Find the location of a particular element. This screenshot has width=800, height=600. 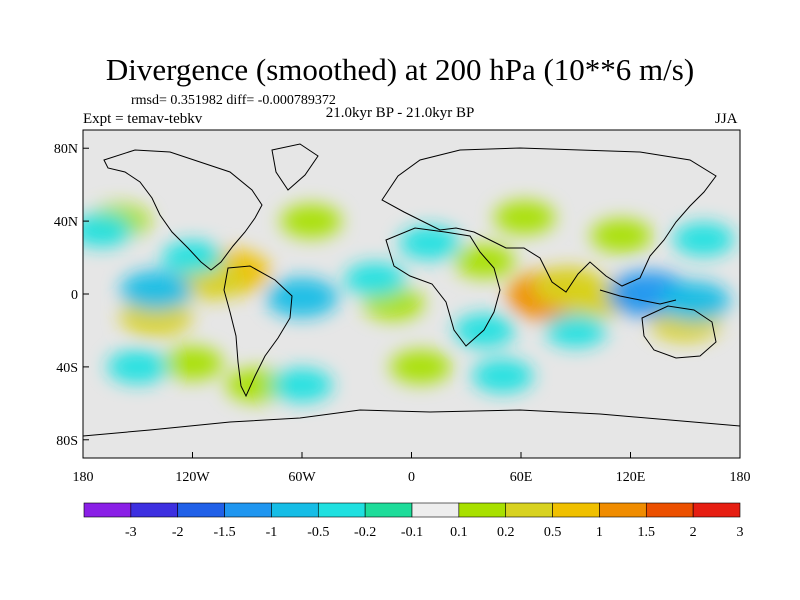

coastline-indonesia is located at coordinates (638, 297).